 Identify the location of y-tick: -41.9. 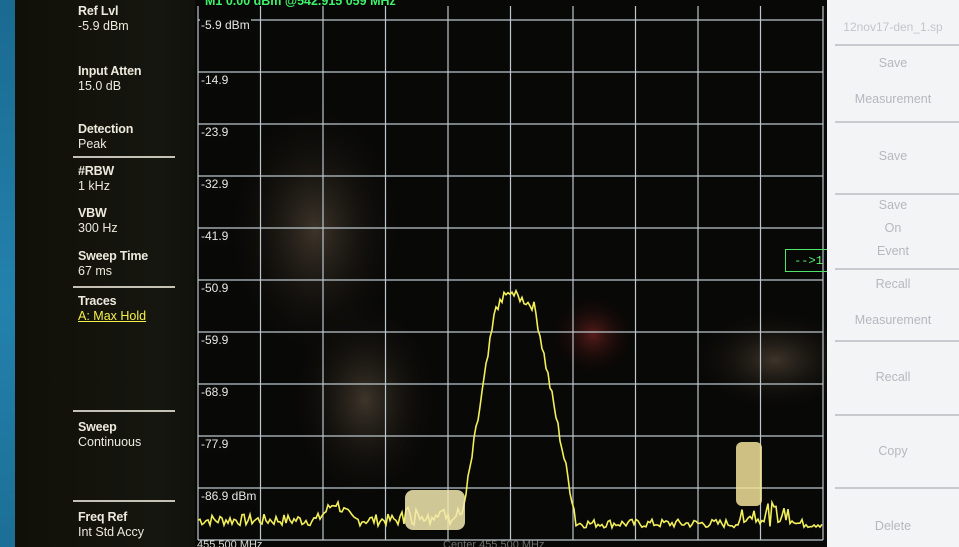
(215, 236).